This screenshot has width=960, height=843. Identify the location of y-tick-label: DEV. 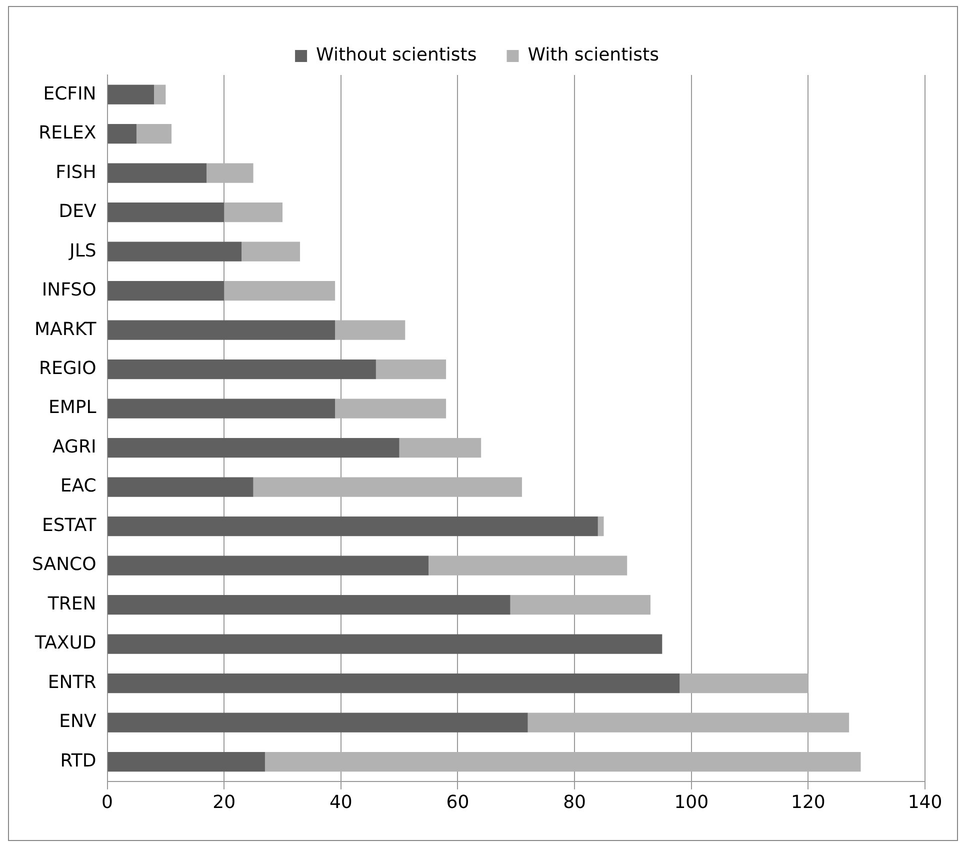
(77, 211).